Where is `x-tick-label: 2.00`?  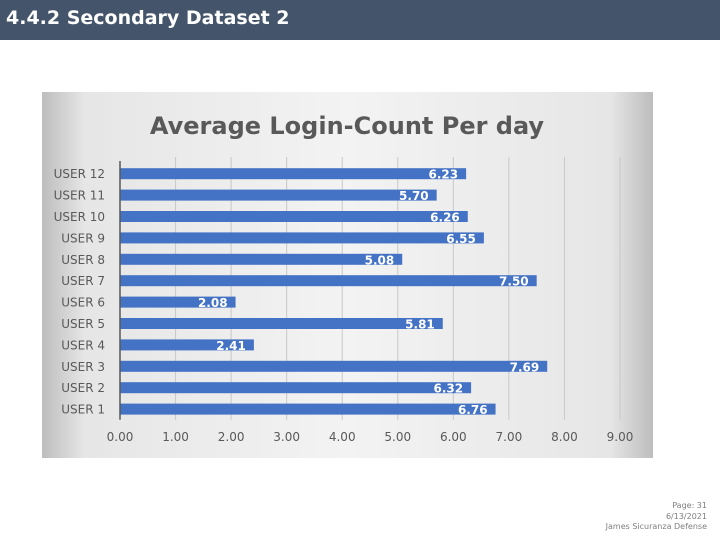
x-tick-label: 2.00 is located at coordinates (231, 437).